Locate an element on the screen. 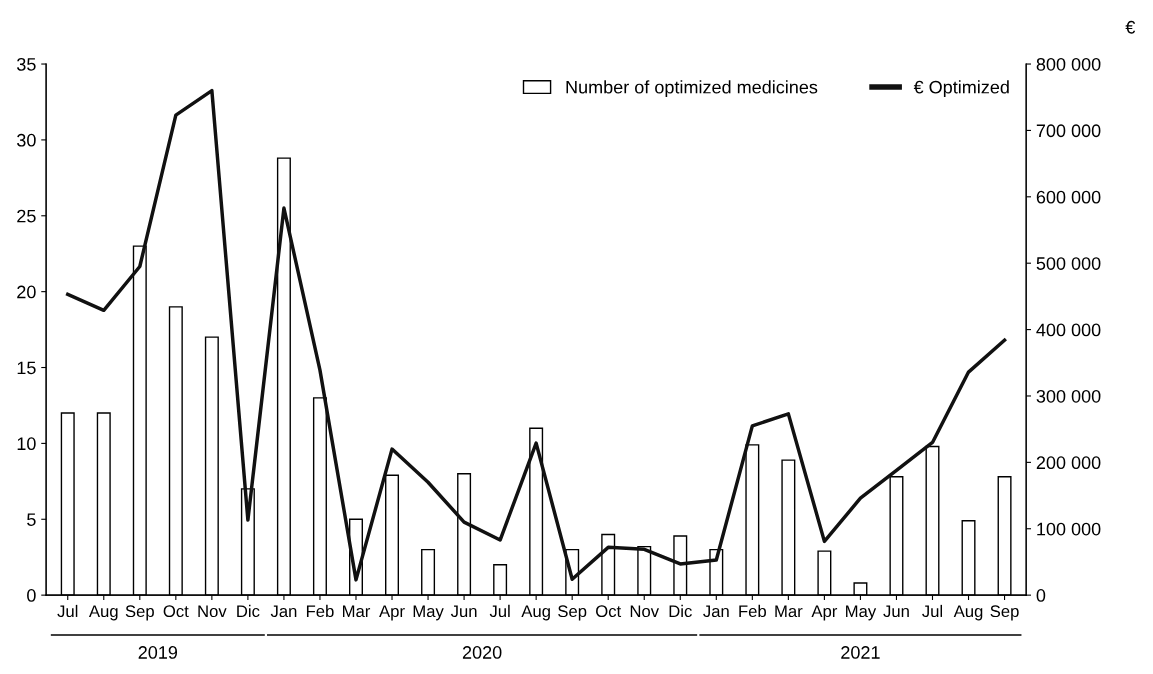  y-tick-label: 10 is located at coordinates (26, 444).